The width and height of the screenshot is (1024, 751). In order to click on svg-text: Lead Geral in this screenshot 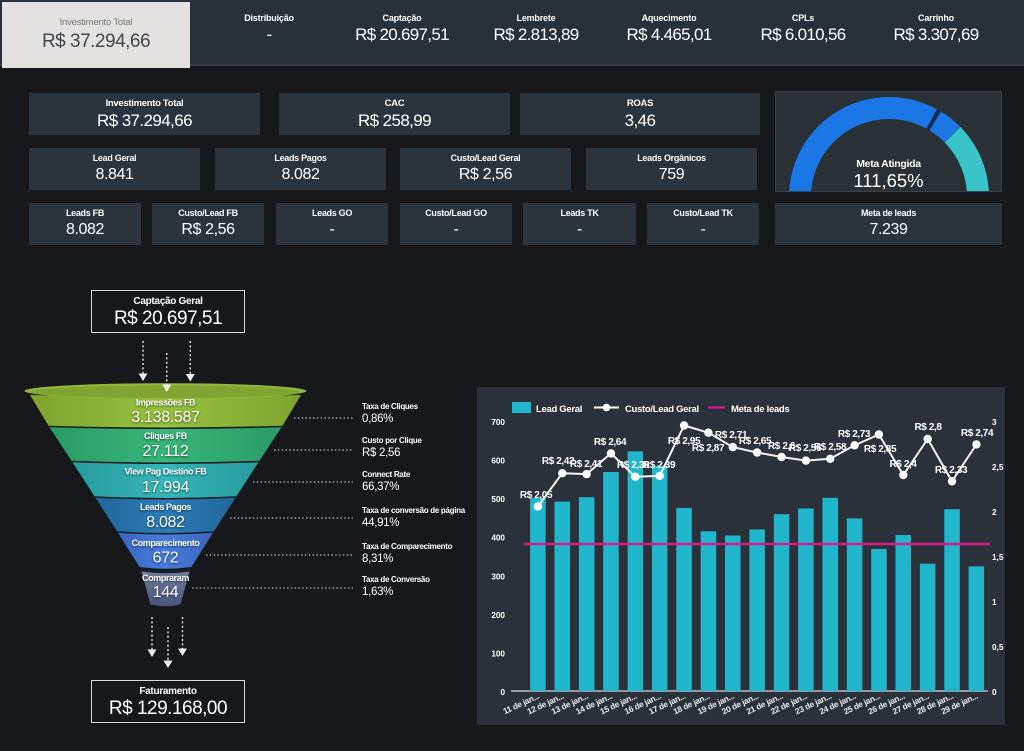, I will do `click(559, 409)`.